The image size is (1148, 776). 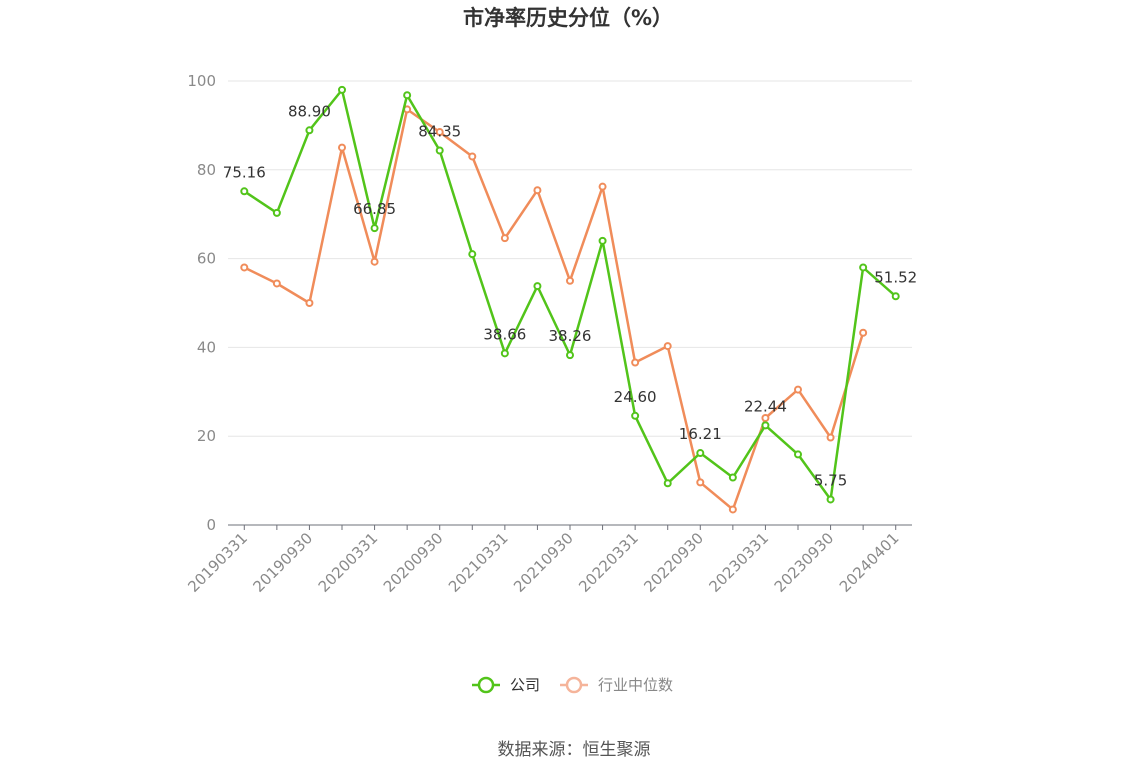 I want to click on x-tick-label: 20230331, so click(x=739, y=562).